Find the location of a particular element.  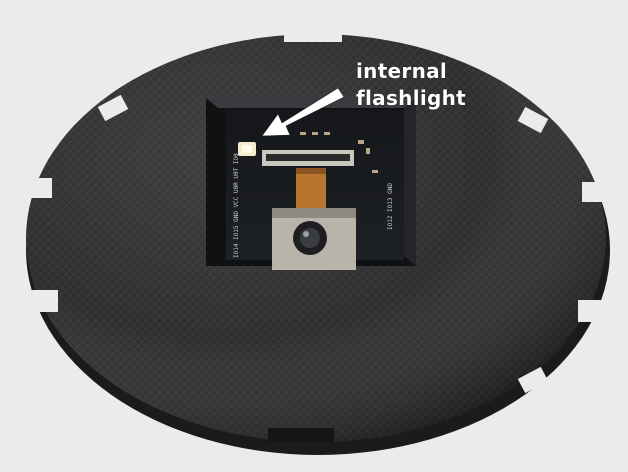

window-bevel-right is located at coordinates (410, 182).